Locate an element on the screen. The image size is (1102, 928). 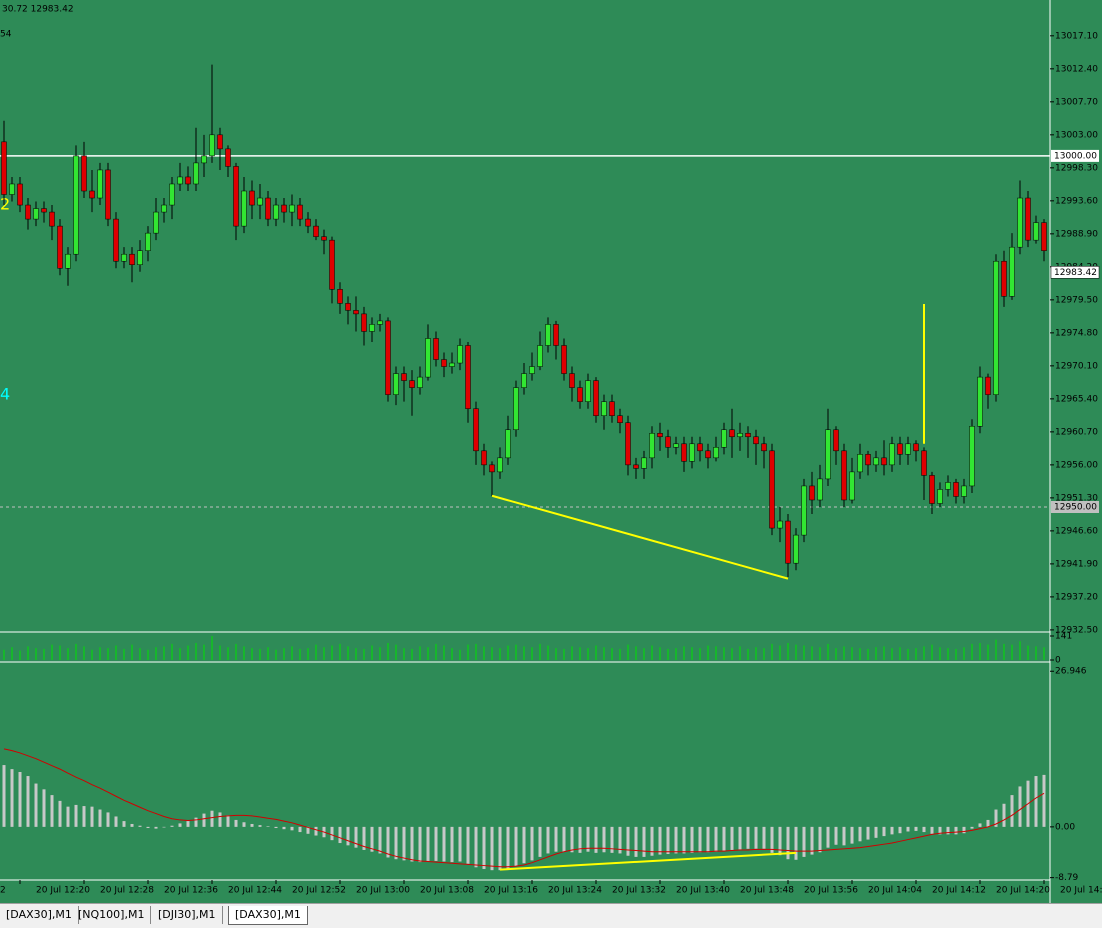
x-tick-label: 20 Jul 12:44 is located at coordinates (255, 891).